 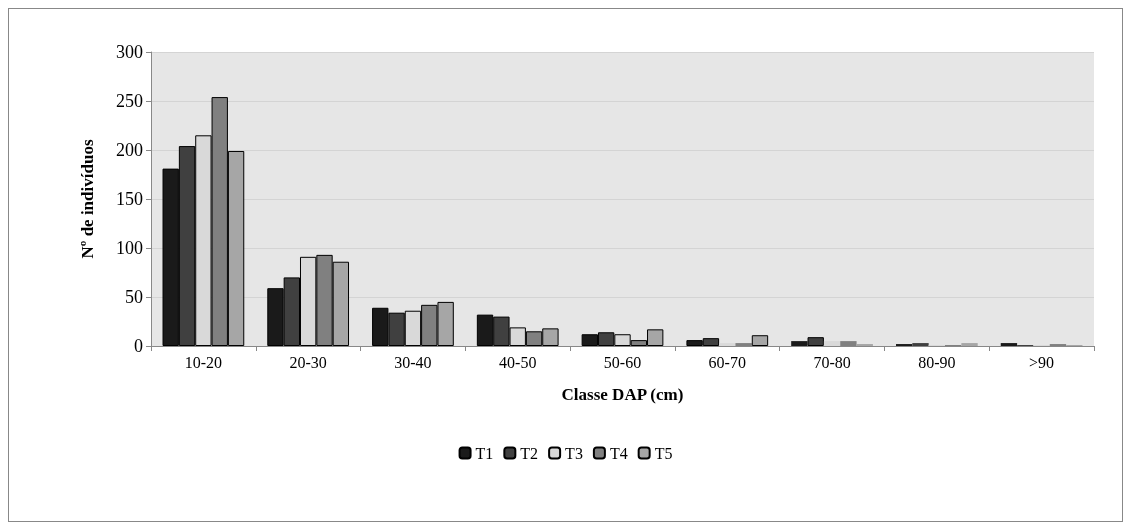 I want to click on x-tick-label: >90, so click(x=1042, y=362).